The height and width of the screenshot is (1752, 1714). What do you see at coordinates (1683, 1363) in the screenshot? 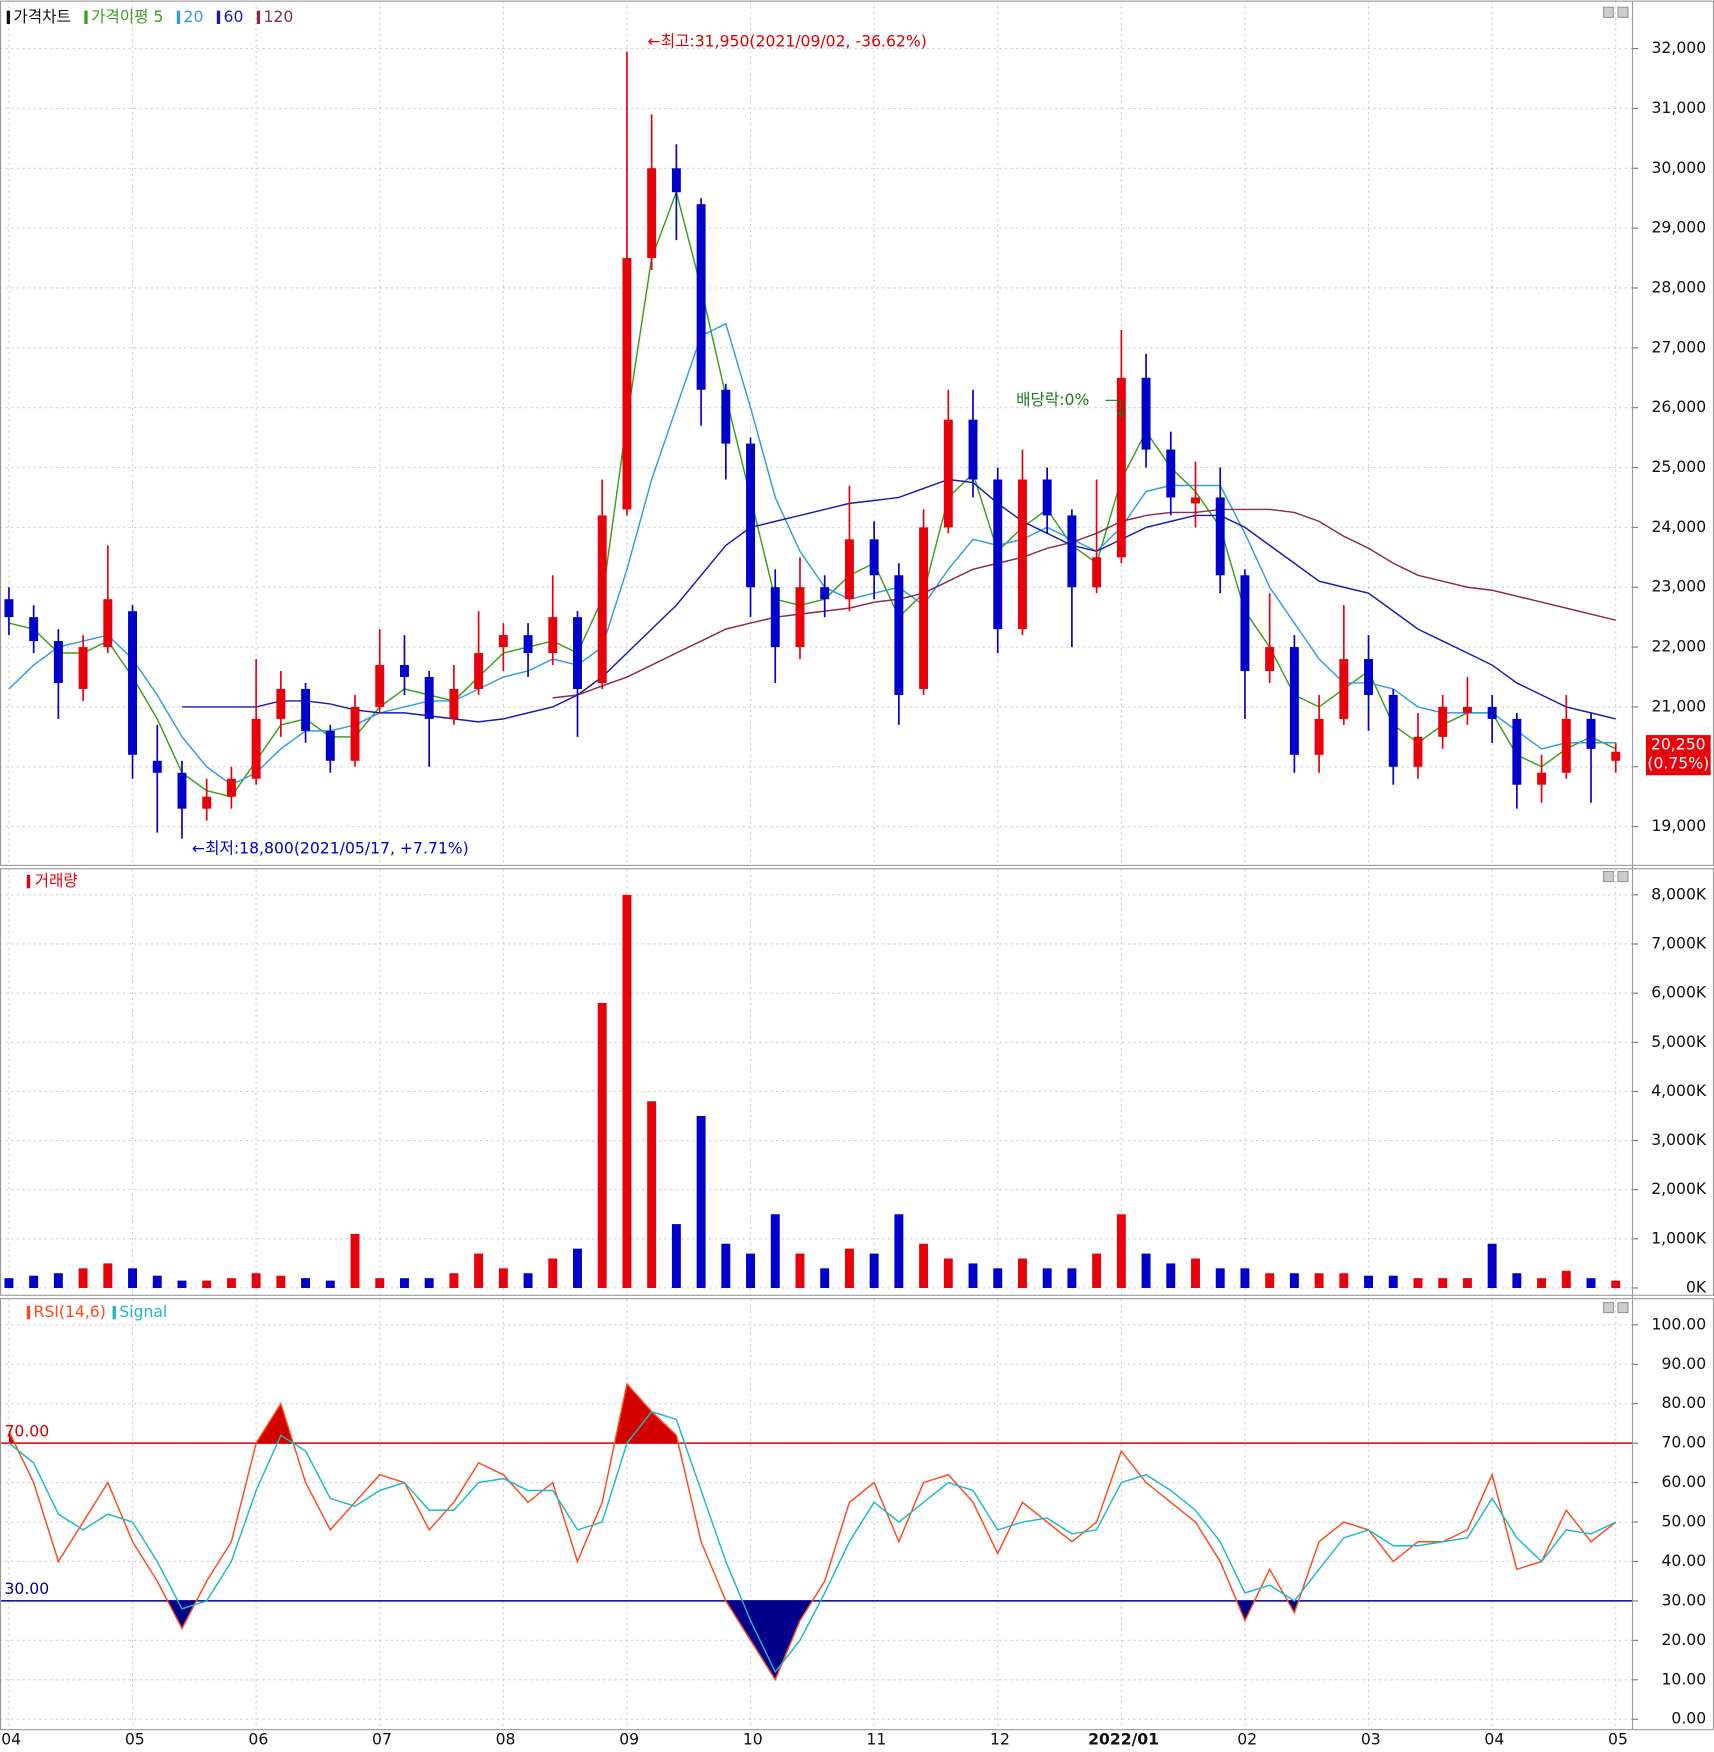
I see `y-tick-label: 90.00` at bounding box center [1683, 1363].